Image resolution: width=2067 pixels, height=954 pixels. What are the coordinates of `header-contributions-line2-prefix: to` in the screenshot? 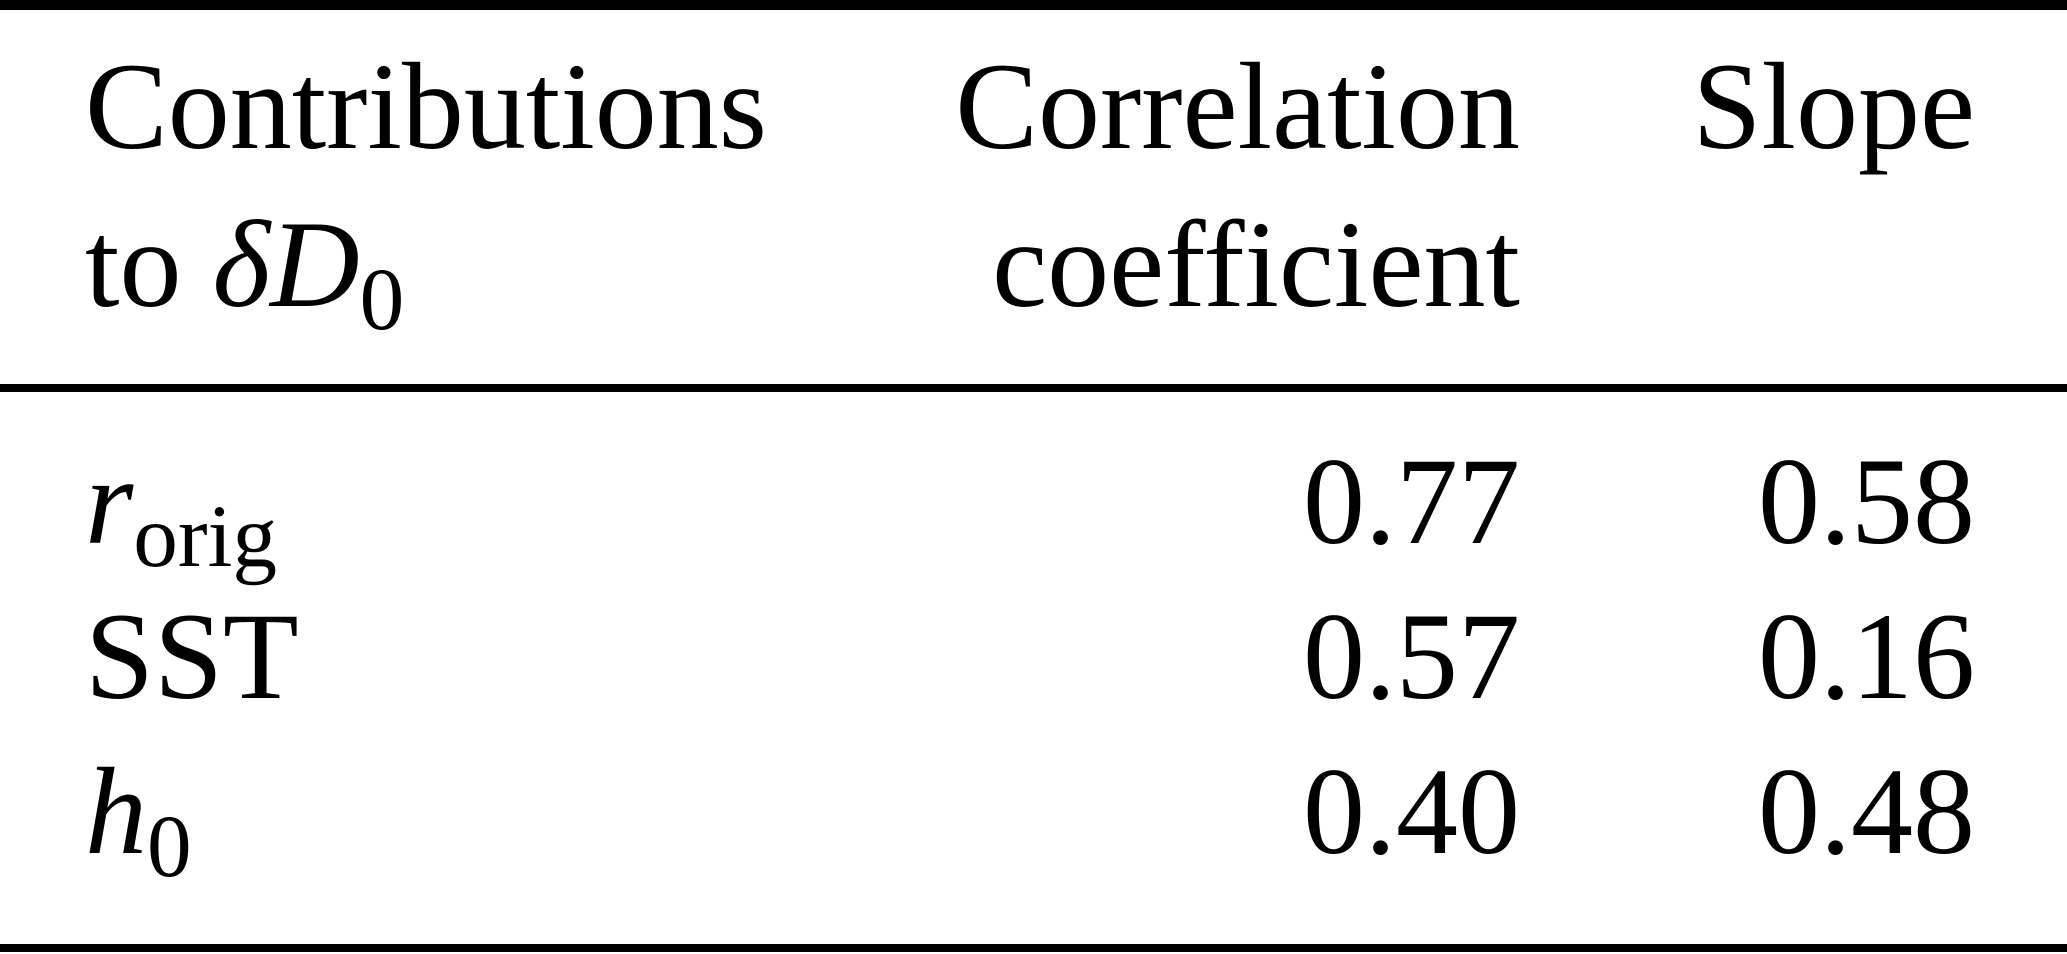 It's located at (149, 264).